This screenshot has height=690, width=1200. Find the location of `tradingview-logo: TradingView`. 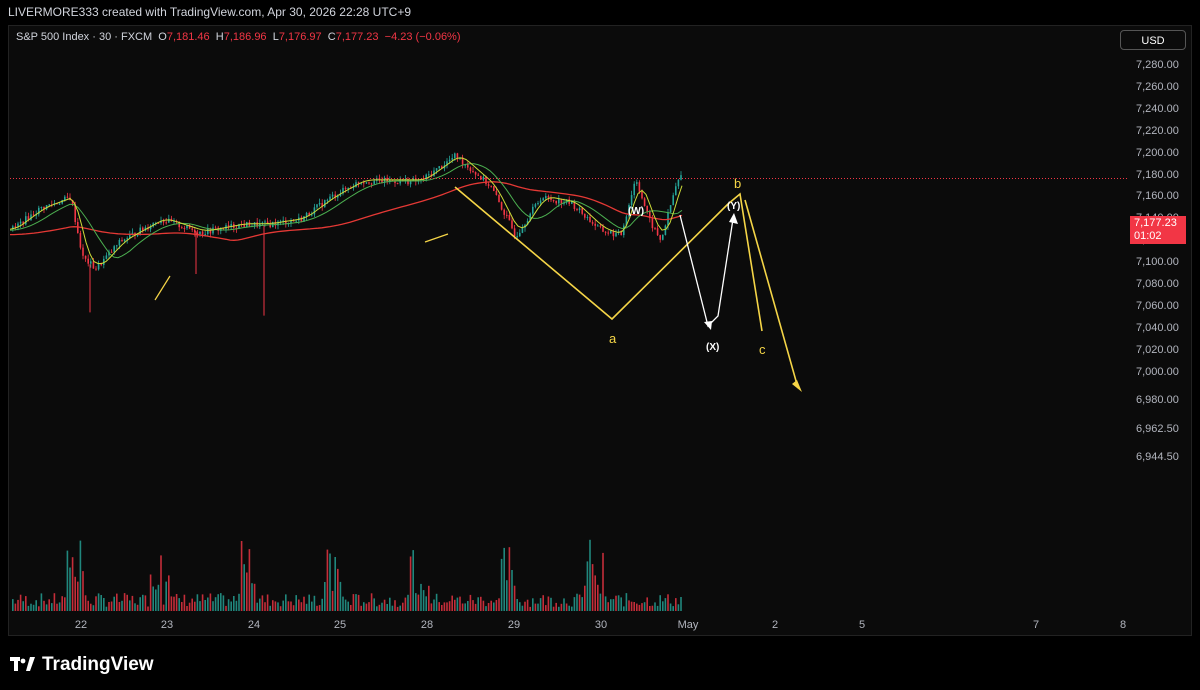

tradingview-logo: TradingView is located at coordinates (82, 665).